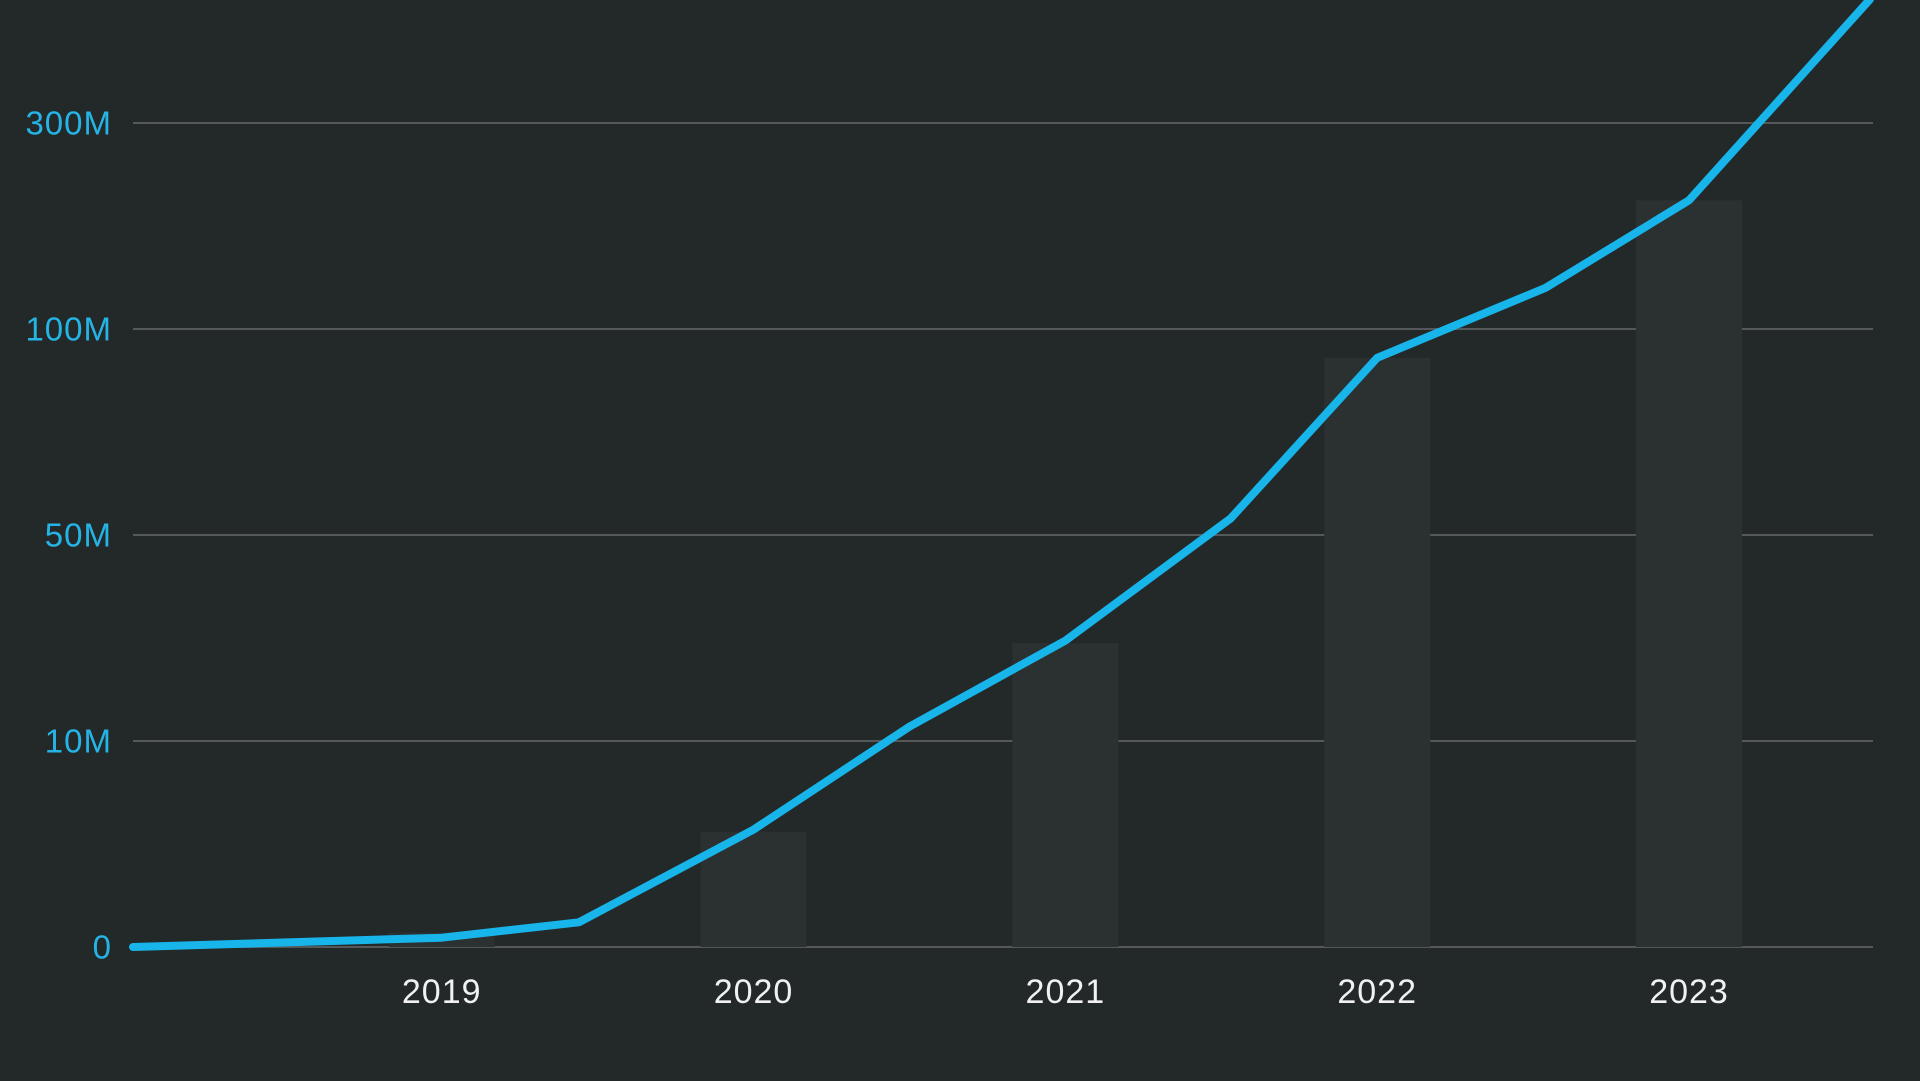 This screenshot has height=1081, width=1920. I want to click on y-tick-label-50M: 50M, so click(78, 535).